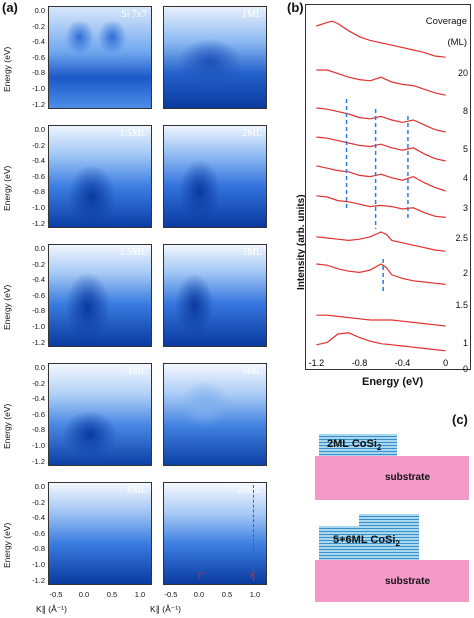  What do you see at coordinates (465, 149) in the screenshot?
I see `coverage-label-5: 5` at bounding box center [465, 149].